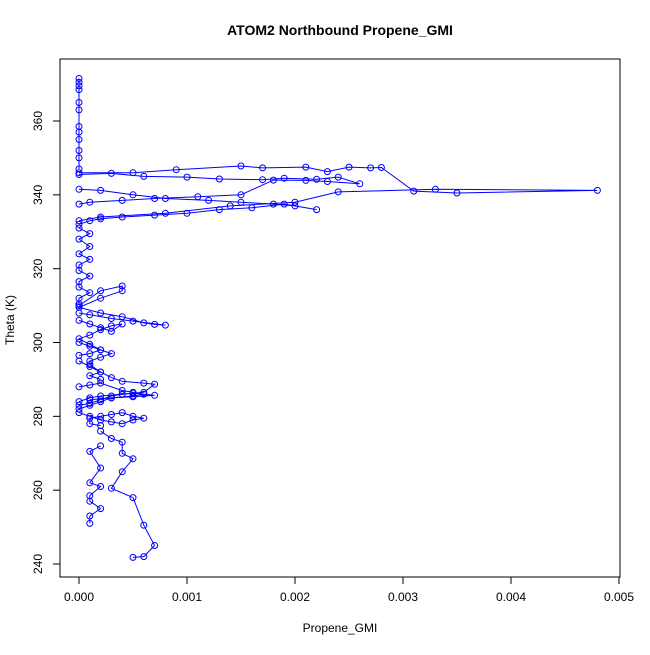 This screenshot has width=650, height=655. What do you see at coordinates (38, 121) in the screenshot?
I see `y-tick-label: 360` at bounding box center [38, 121].